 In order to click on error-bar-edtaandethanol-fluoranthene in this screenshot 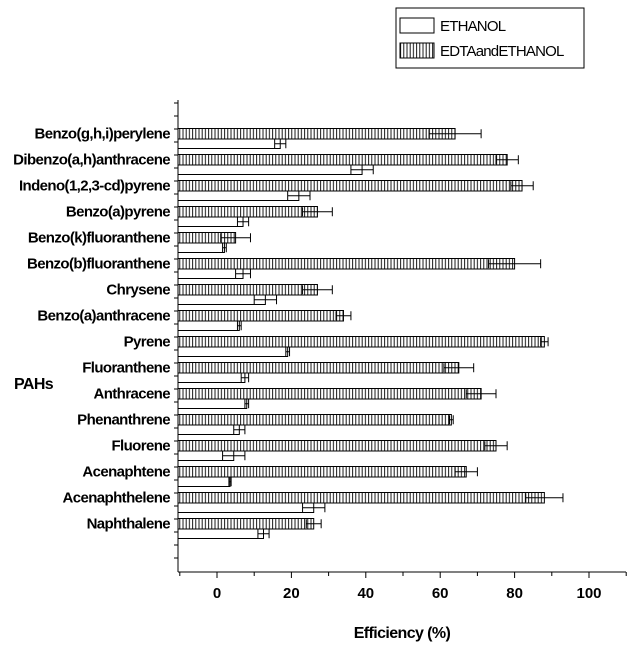, I will do `click(459, 368)`.